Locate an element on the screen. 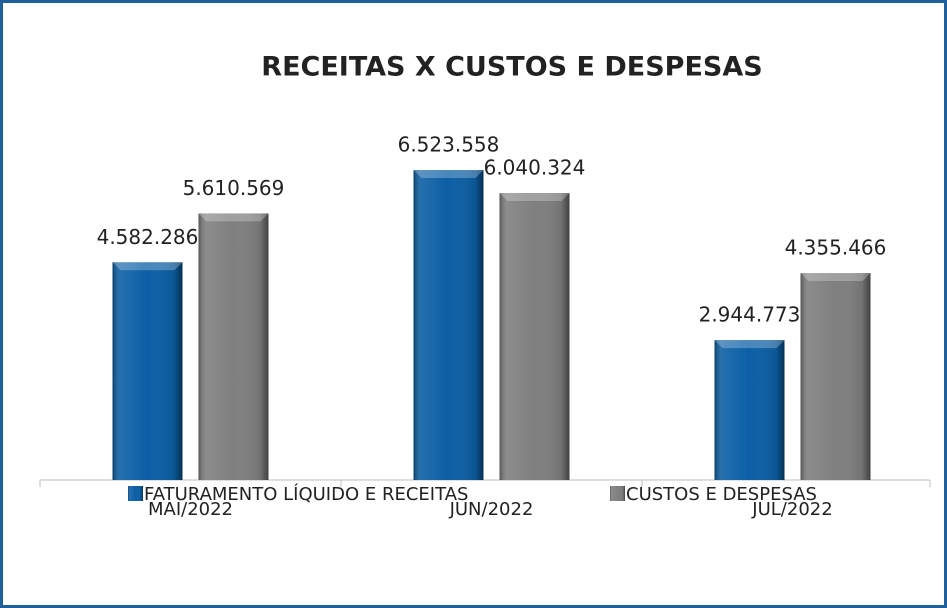 This screenshot has height=608, width=947. legend-label: CUSTOS E DESPESAS is located at coordinates (721, 494).